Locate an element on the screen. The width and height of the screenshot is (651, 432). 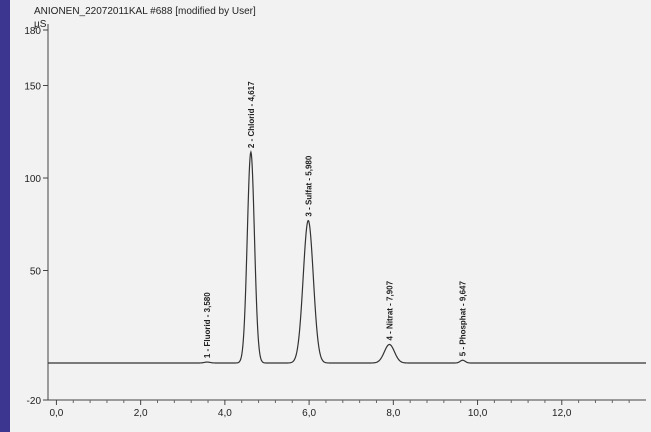
peak-label: 2 - Chlorid - 4,617 is located at coordinates (251, 114).